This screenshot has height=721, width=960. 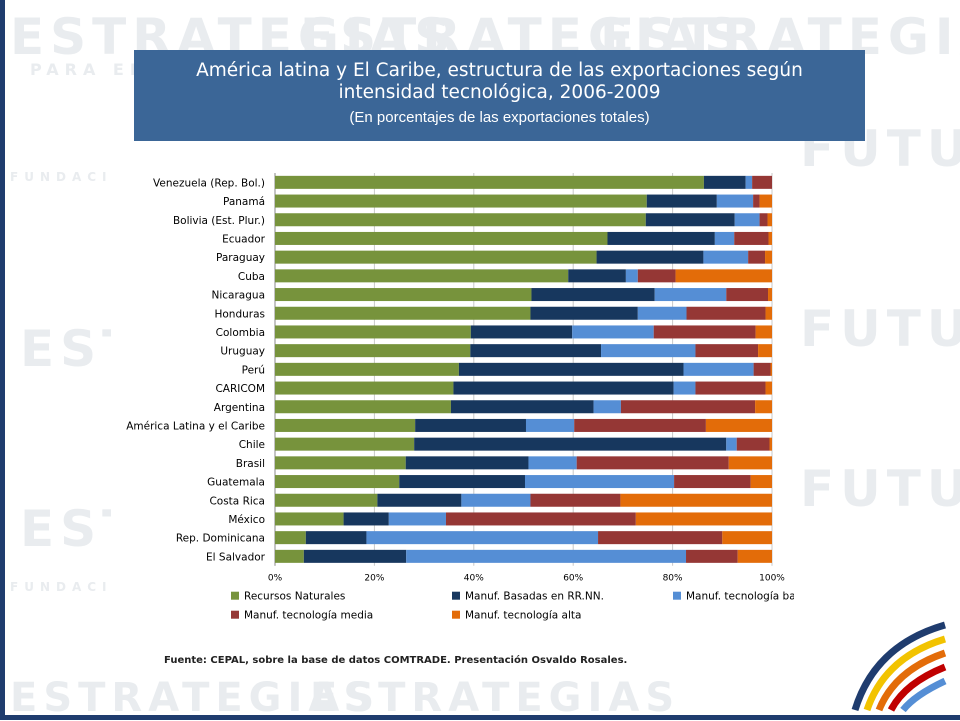 What do you see at coordinates (244, 239) in the screenshot?
I see `category-label: Ecuador` at bounding box center [244, 239].